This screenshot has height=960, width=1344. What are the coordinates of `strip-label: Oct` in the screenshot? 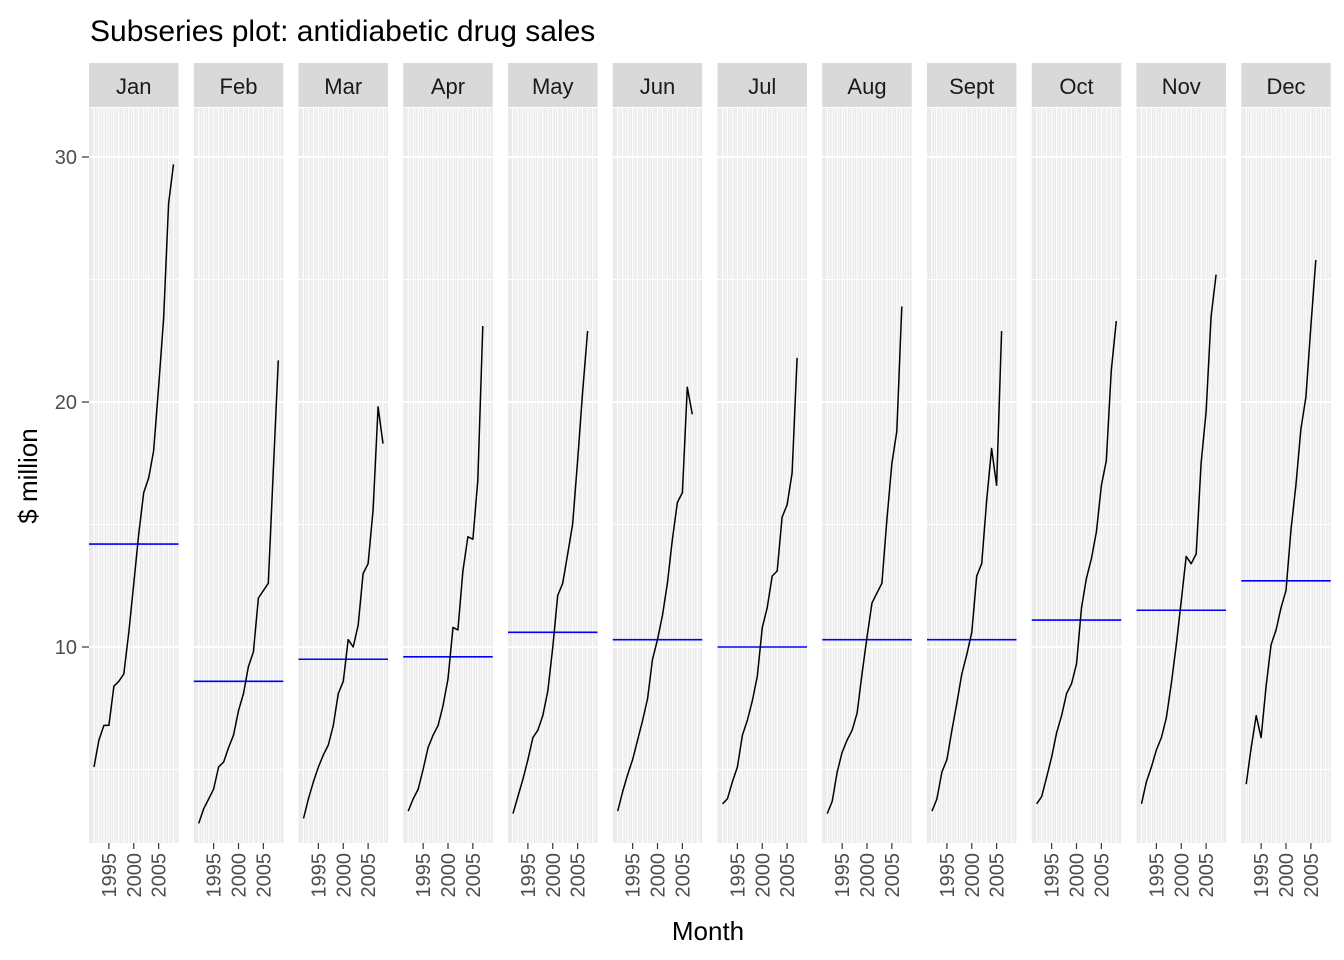 It's located at (1076, 86).